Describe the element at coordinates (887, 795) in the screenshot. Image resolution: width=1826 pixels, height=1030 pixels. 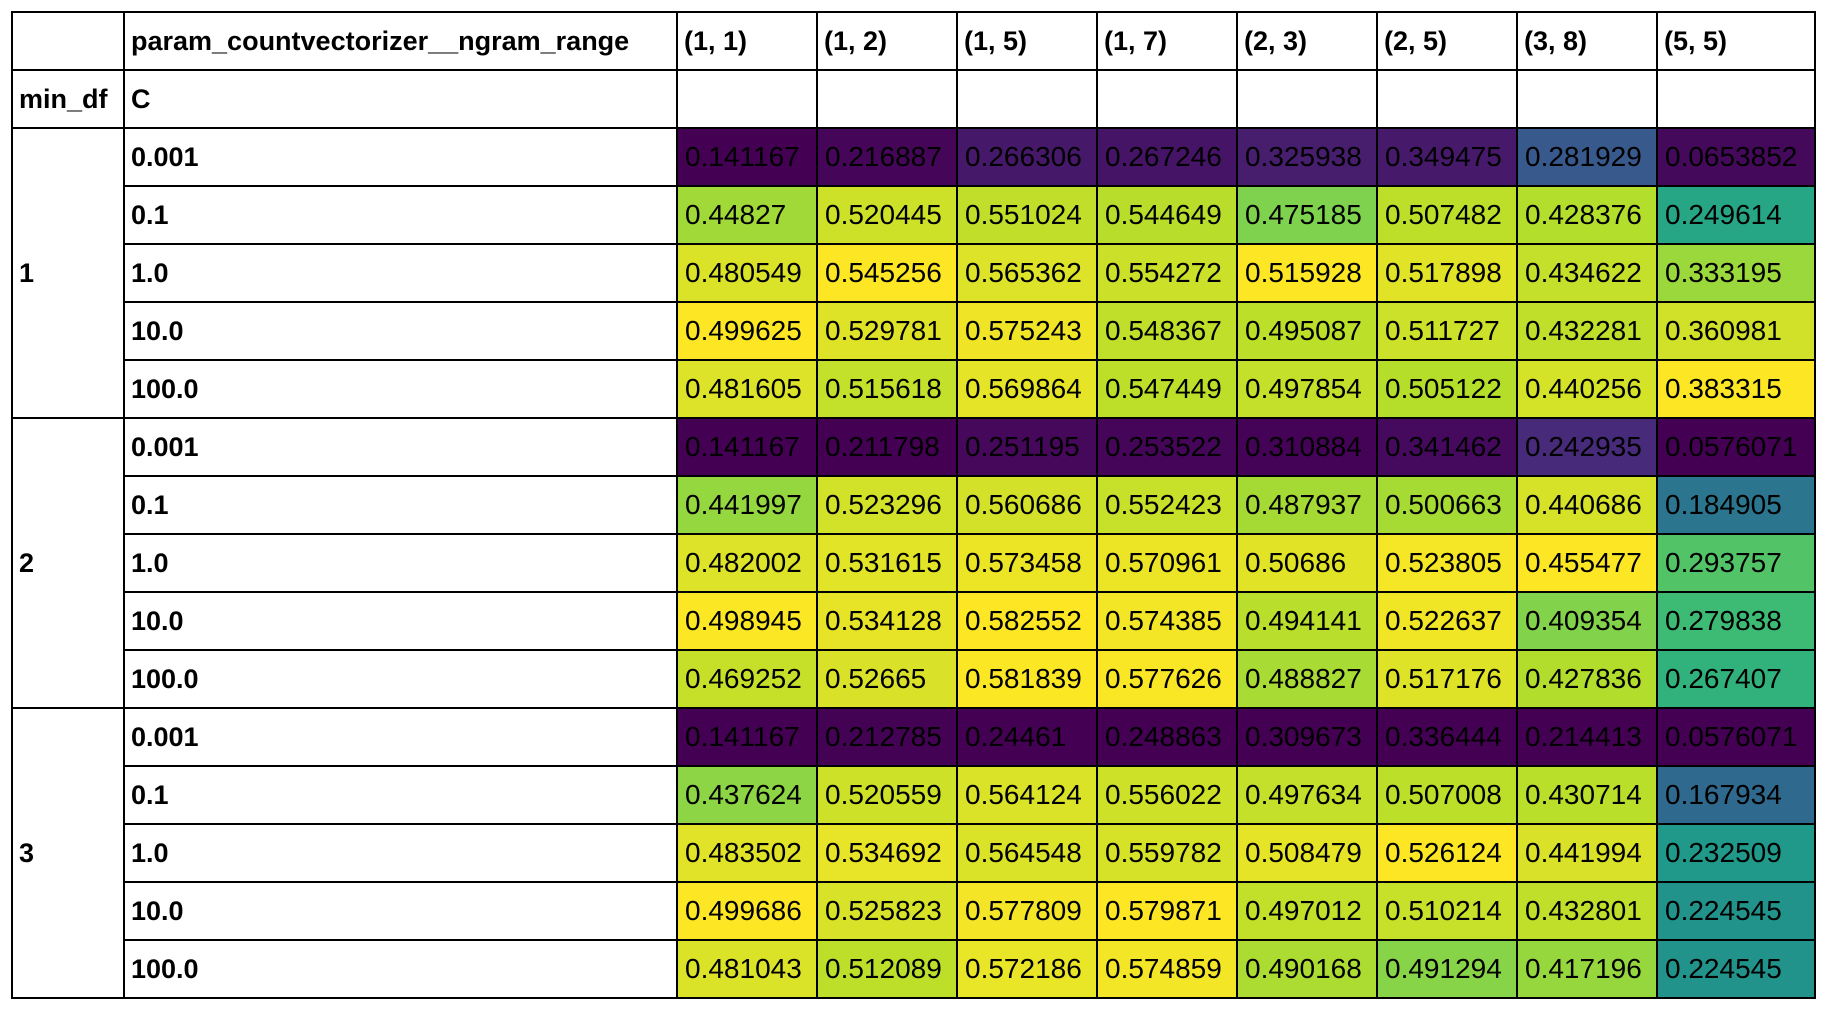
I see `score-cell: 0.520559` at that location.